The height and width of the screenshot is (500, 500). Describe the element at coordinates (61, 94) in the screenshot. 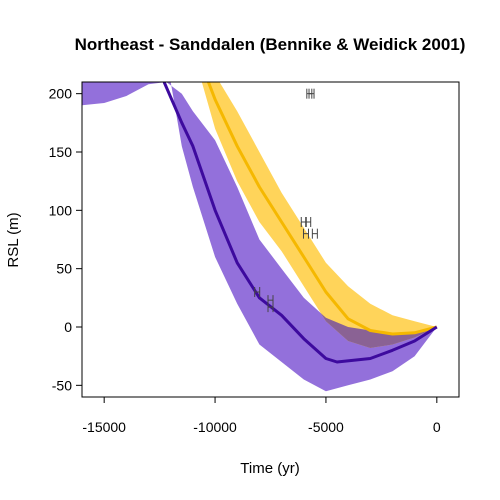

I see `y-tick-label: 200` at that location.